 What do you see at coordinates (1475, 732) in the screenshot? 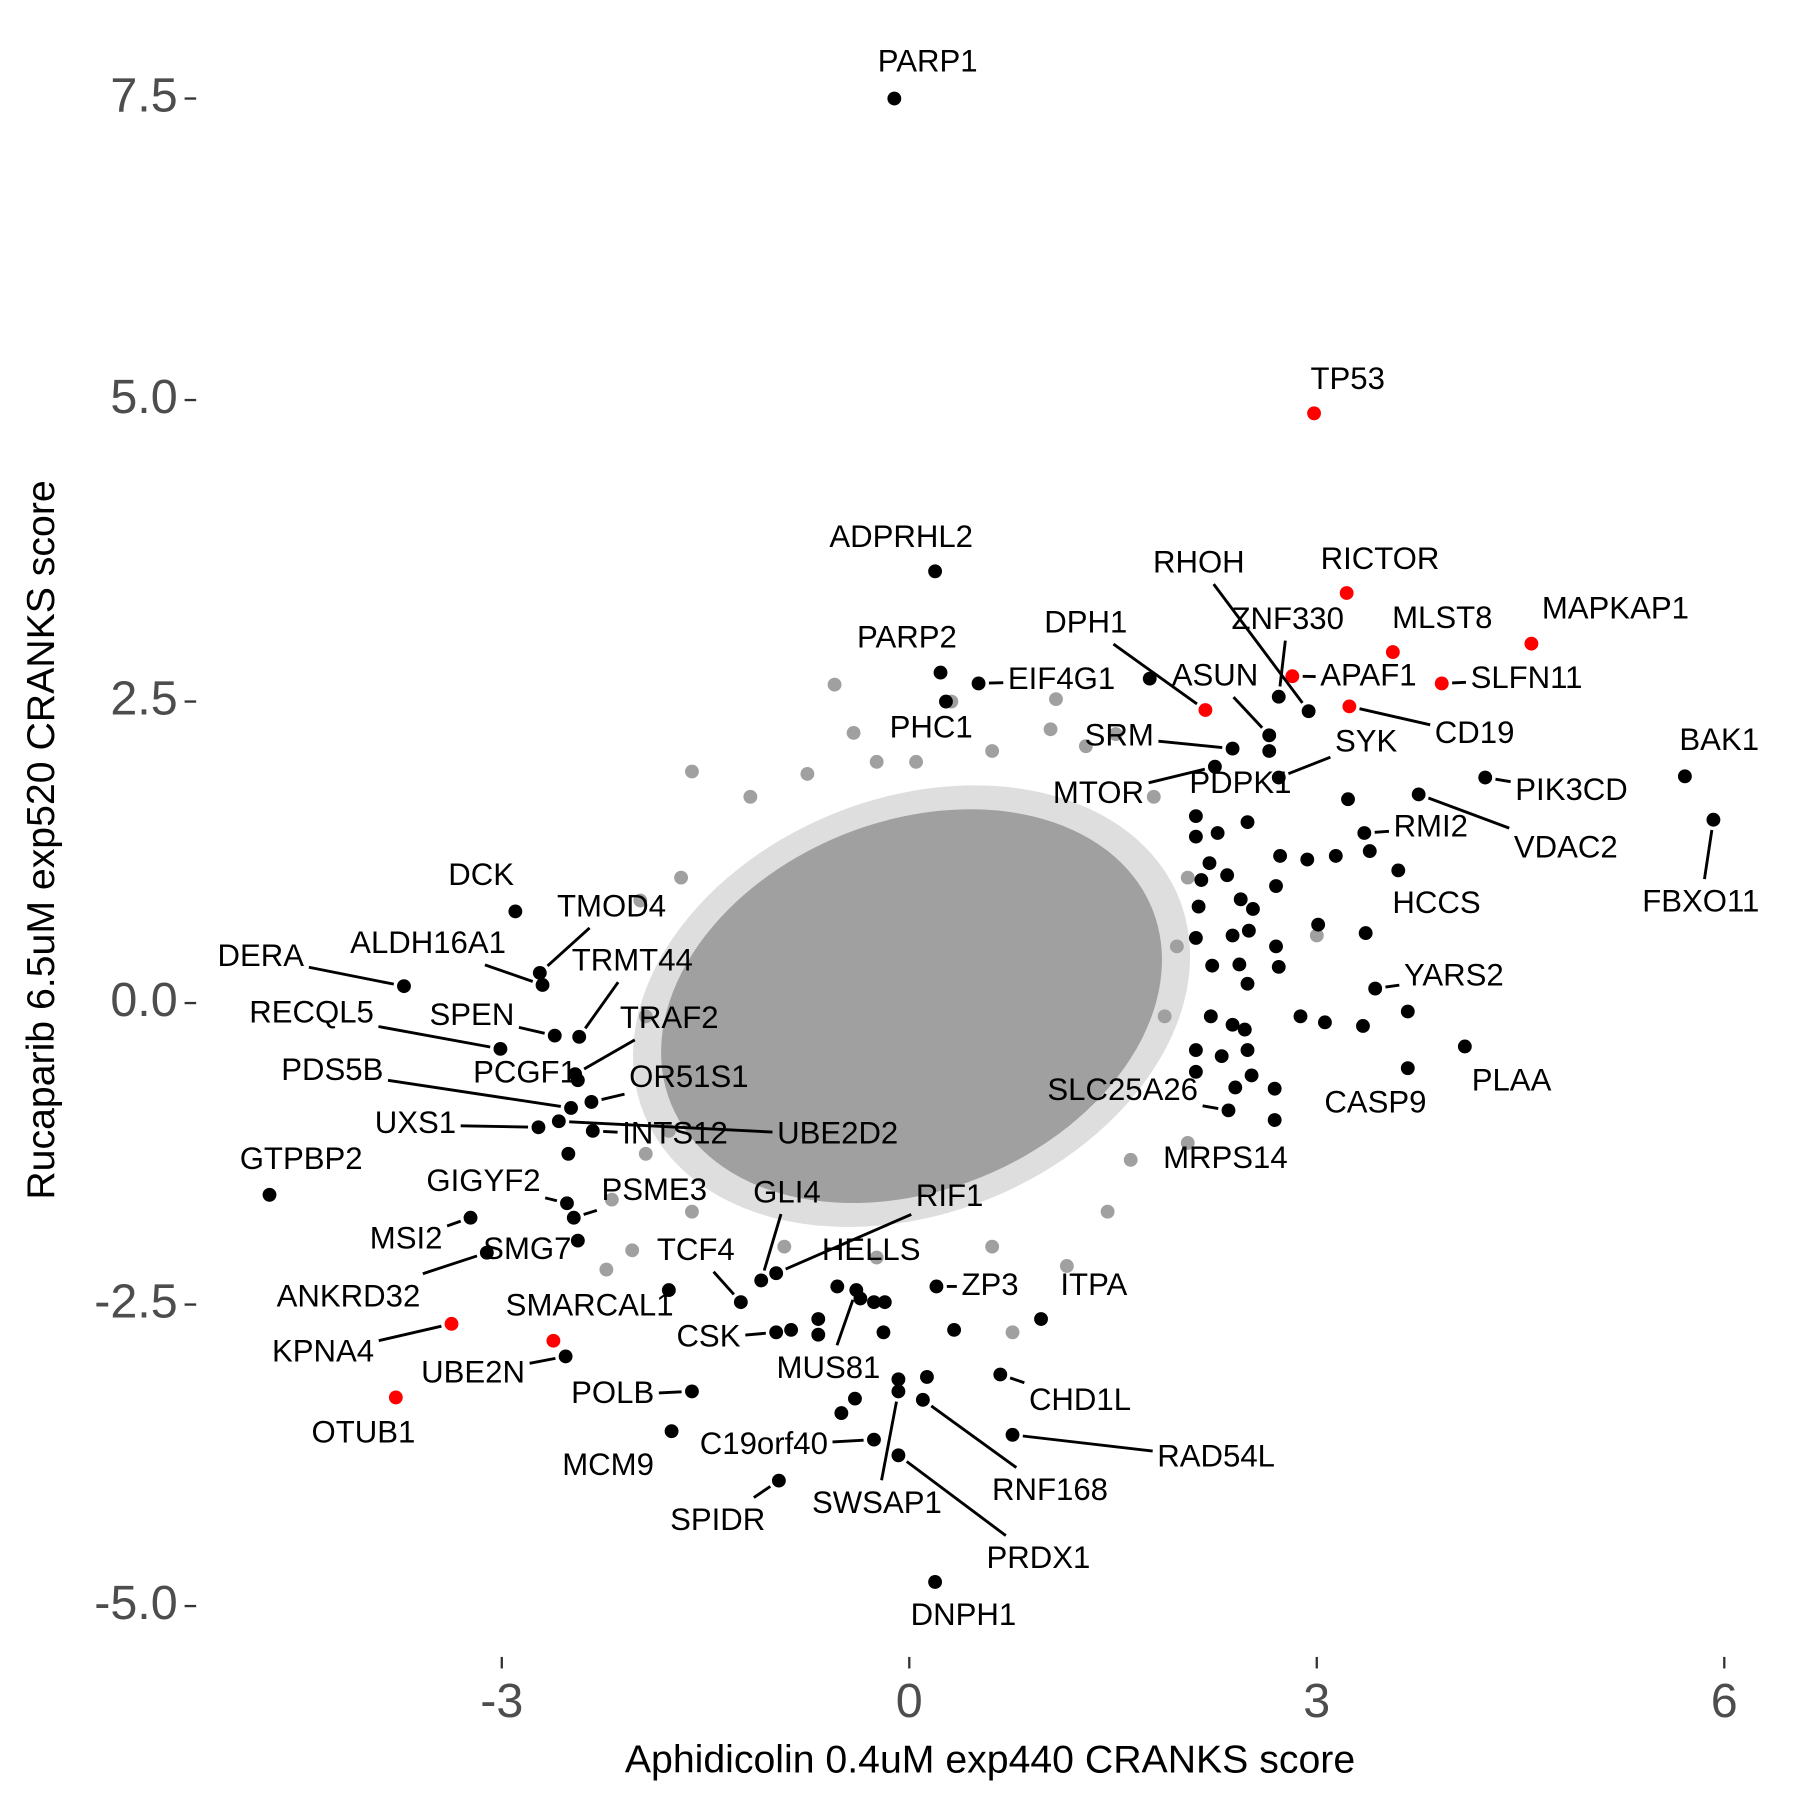
I see `point-label: CD19` at bounding box center [1475, 732].